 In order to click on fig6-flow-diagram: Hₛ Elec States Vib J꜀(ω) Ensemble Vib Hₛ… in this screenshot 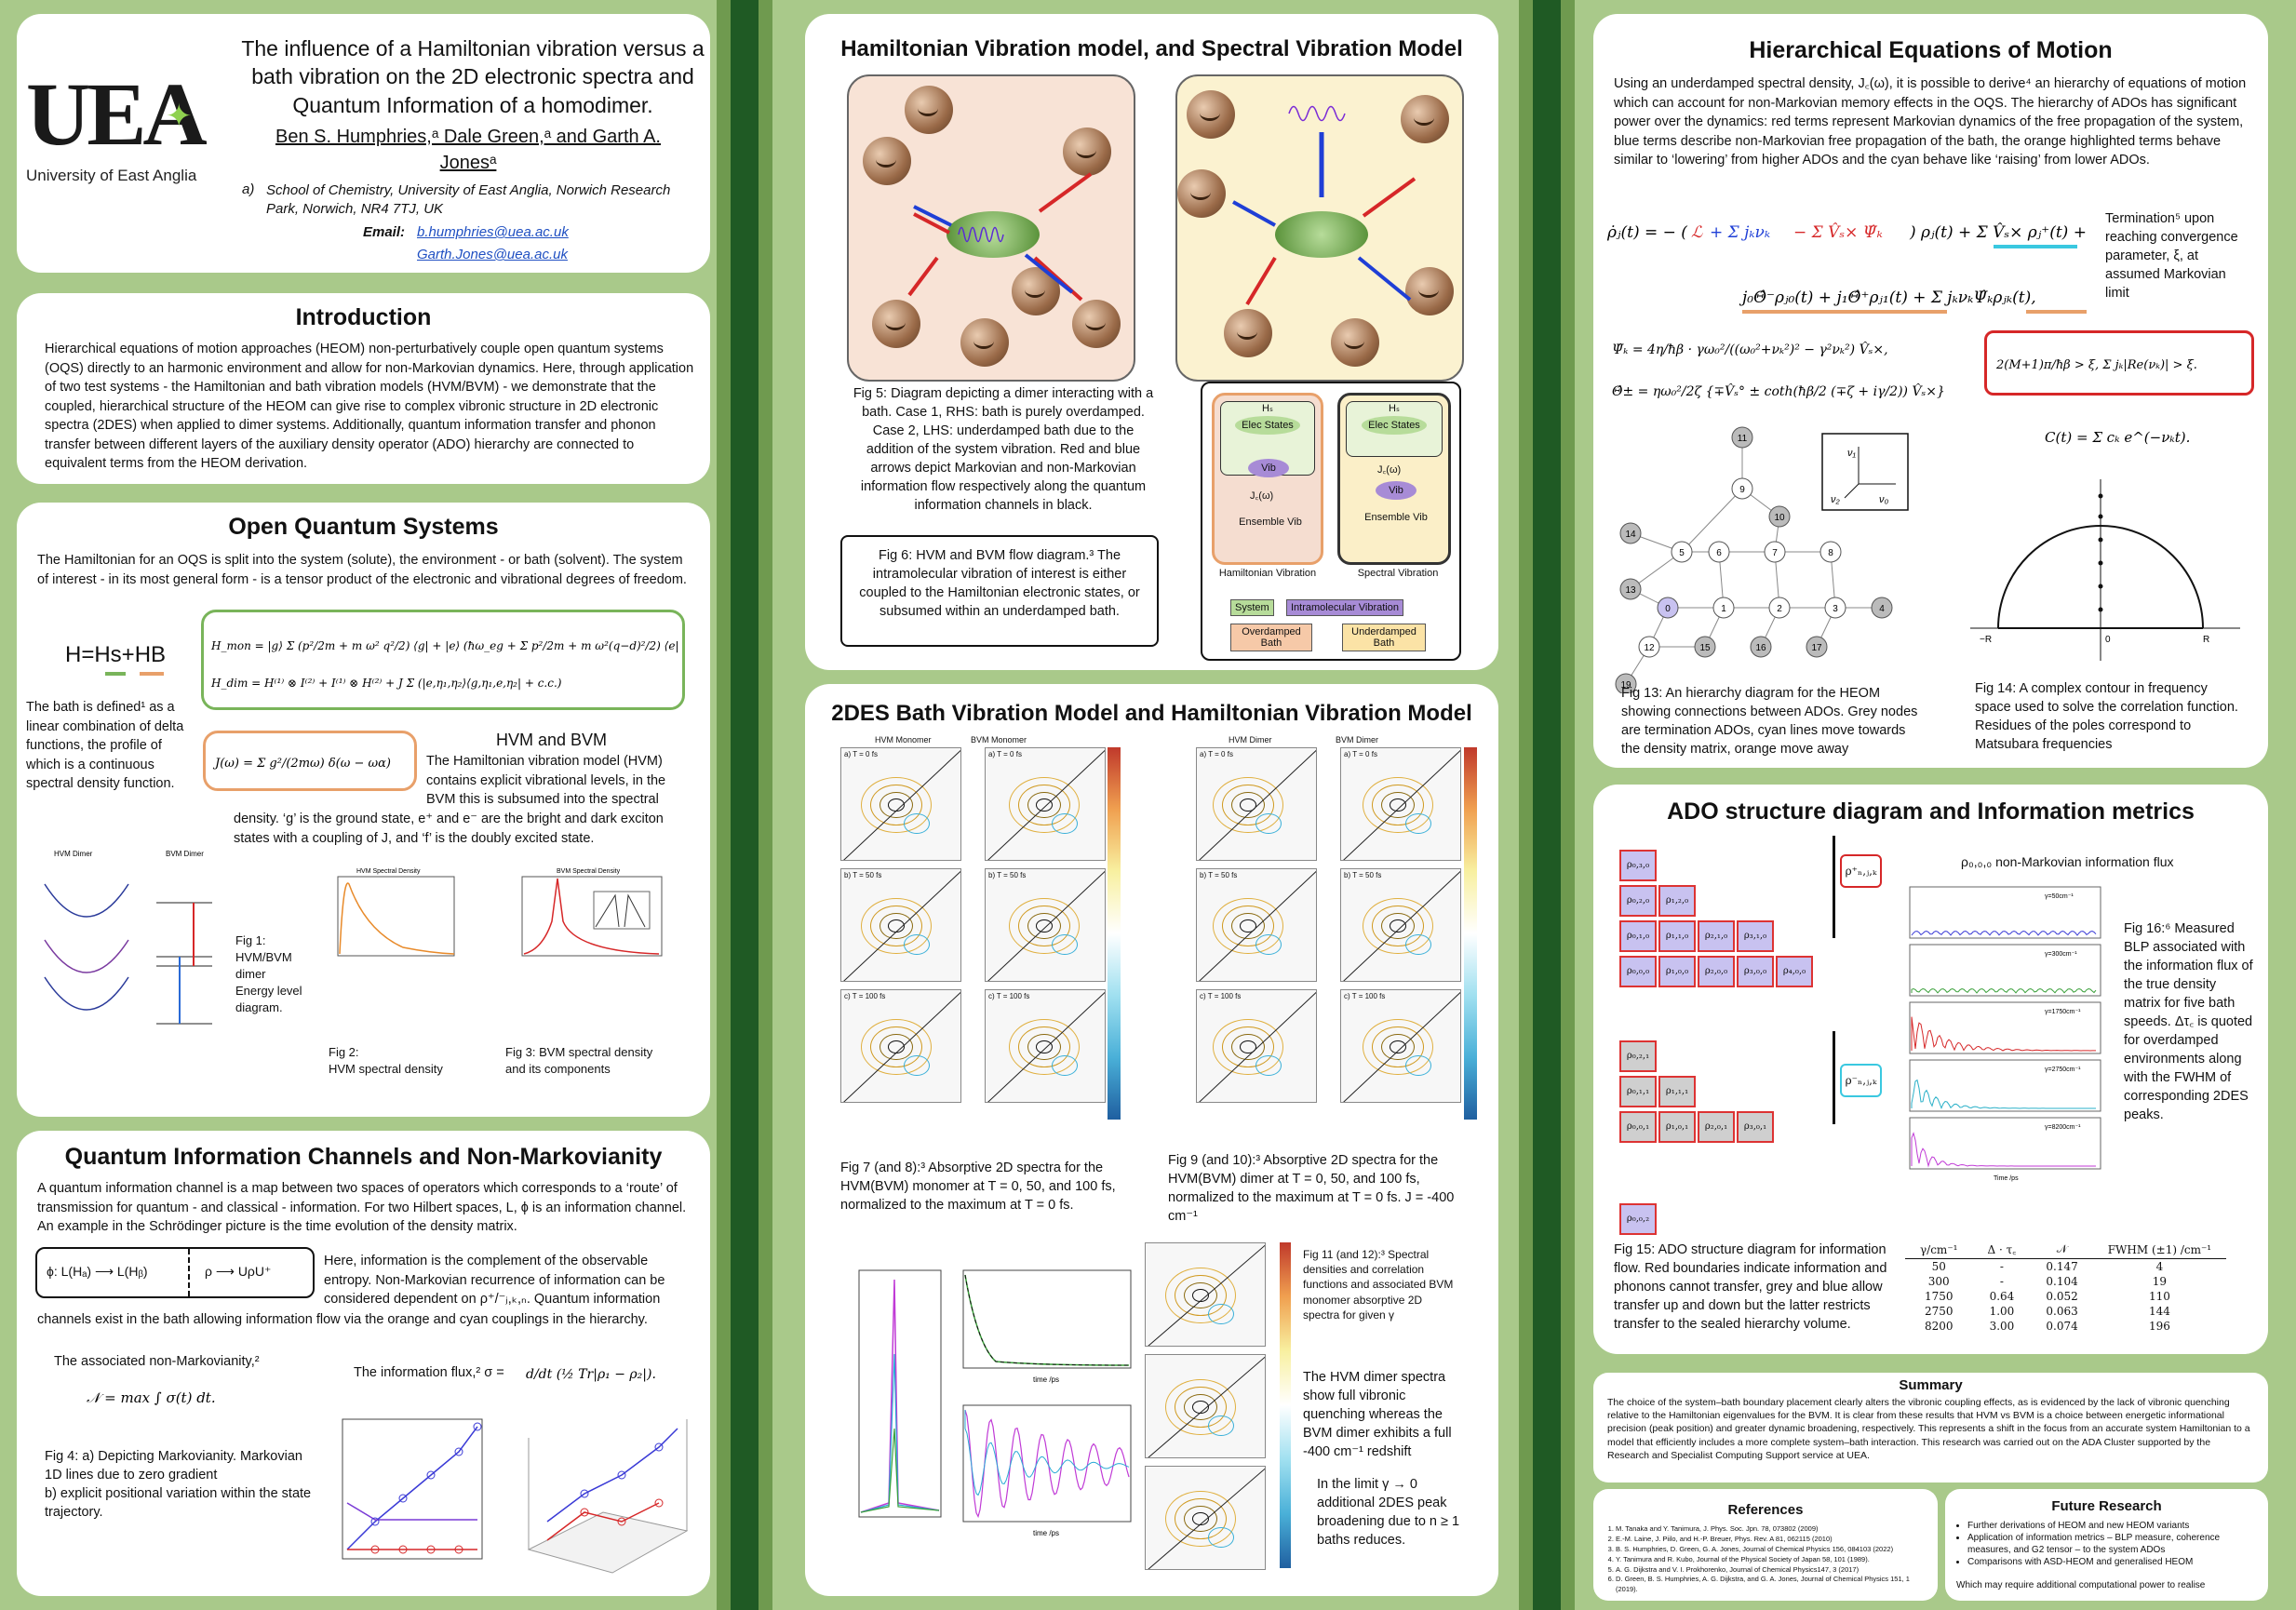, I will do `click(1331, 521)`.